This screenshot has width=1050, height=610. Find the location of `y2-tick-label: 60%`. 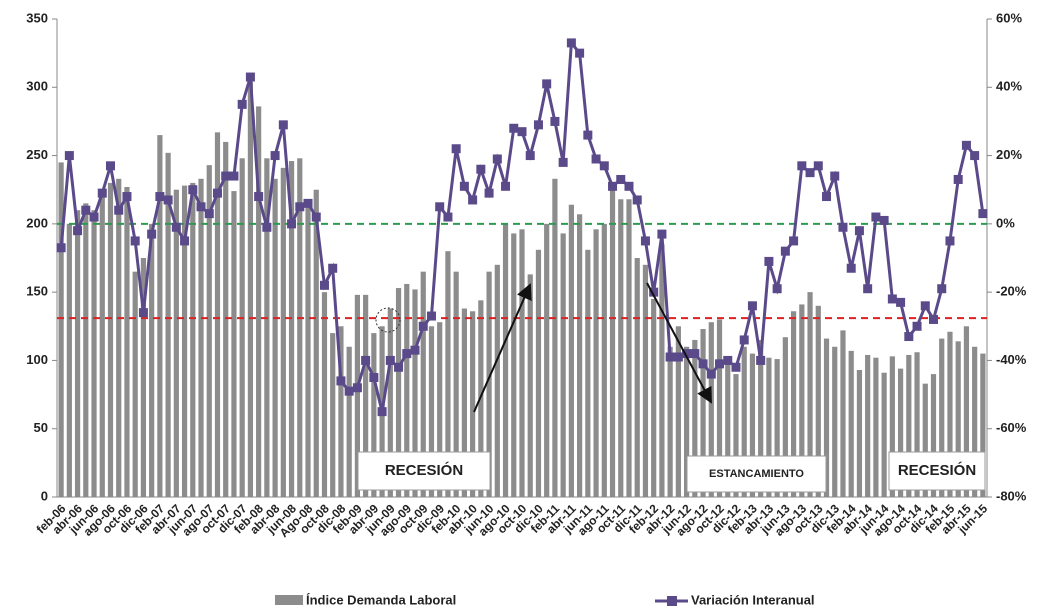

y2-tick-label: 60% is located at coordinates (1009, 17).